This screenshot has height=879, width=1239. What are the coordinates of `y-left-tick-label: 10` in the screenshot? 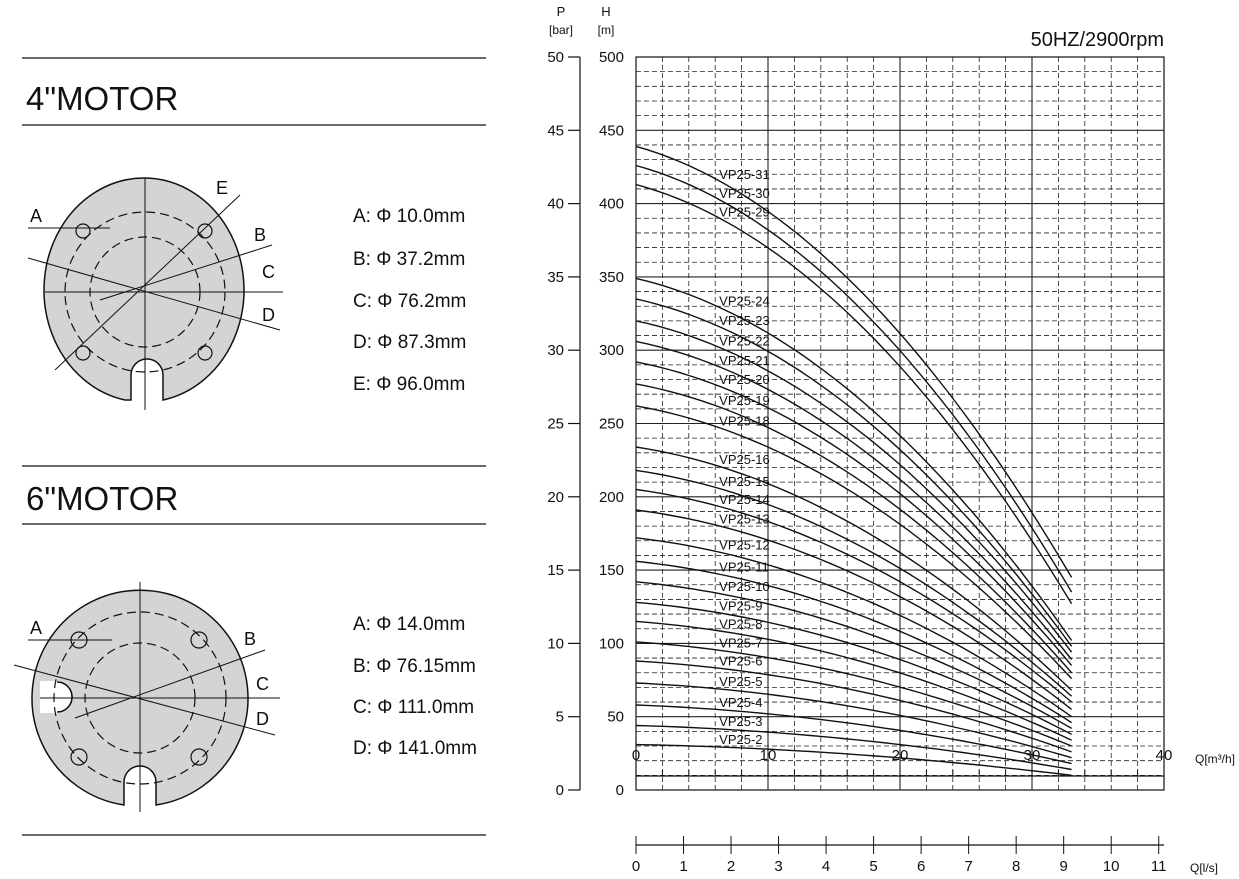 It's located at (555, 643).